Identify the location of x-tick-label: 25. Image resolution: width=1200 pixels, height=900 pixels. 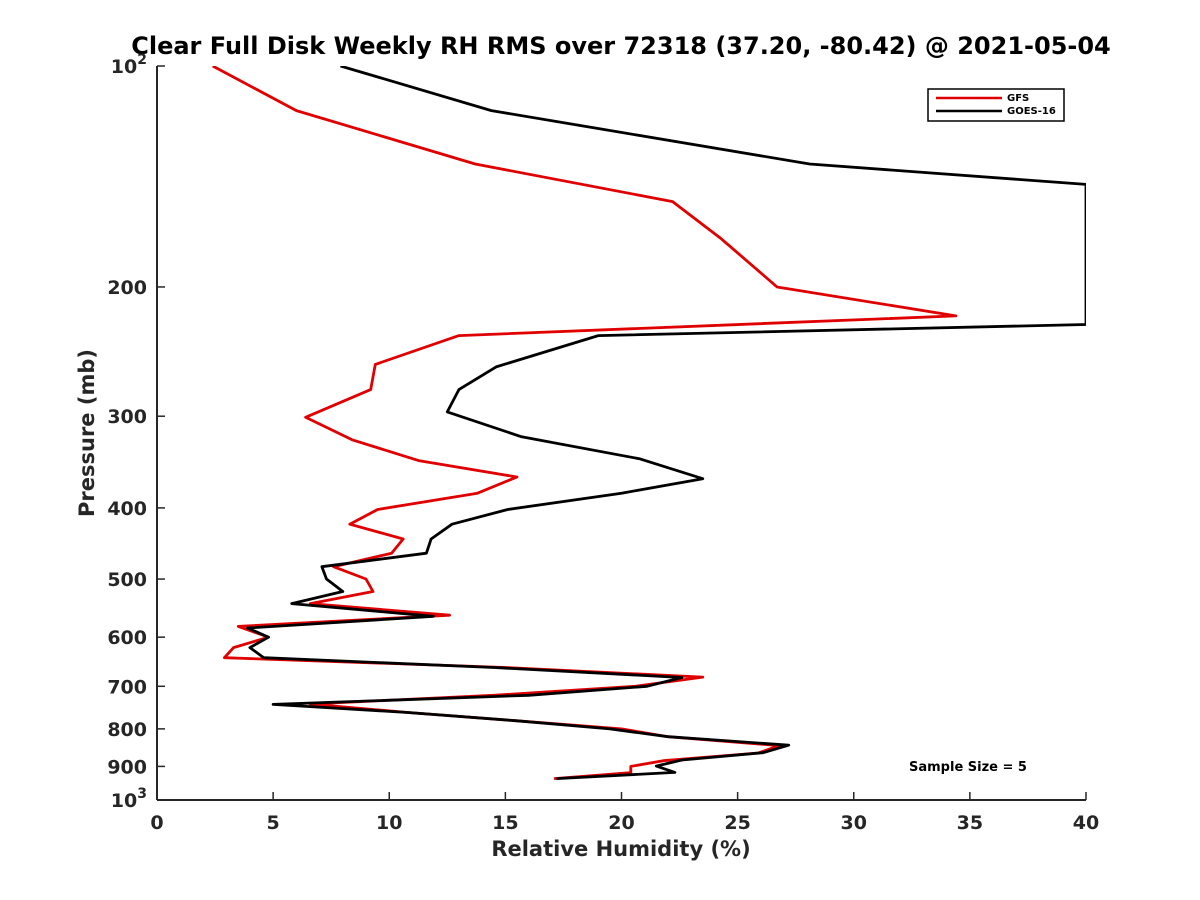
(737, 823).